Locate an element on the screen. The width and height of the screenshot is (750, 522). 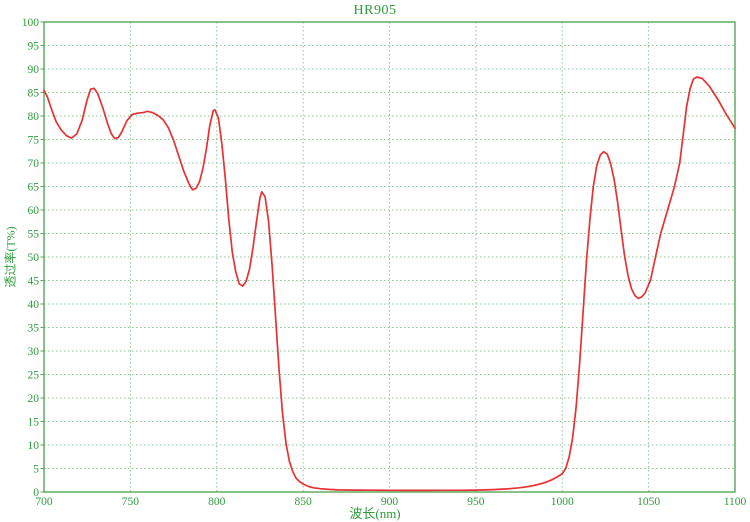
y-tick-label: 20 is located at coordinates (34, 399).